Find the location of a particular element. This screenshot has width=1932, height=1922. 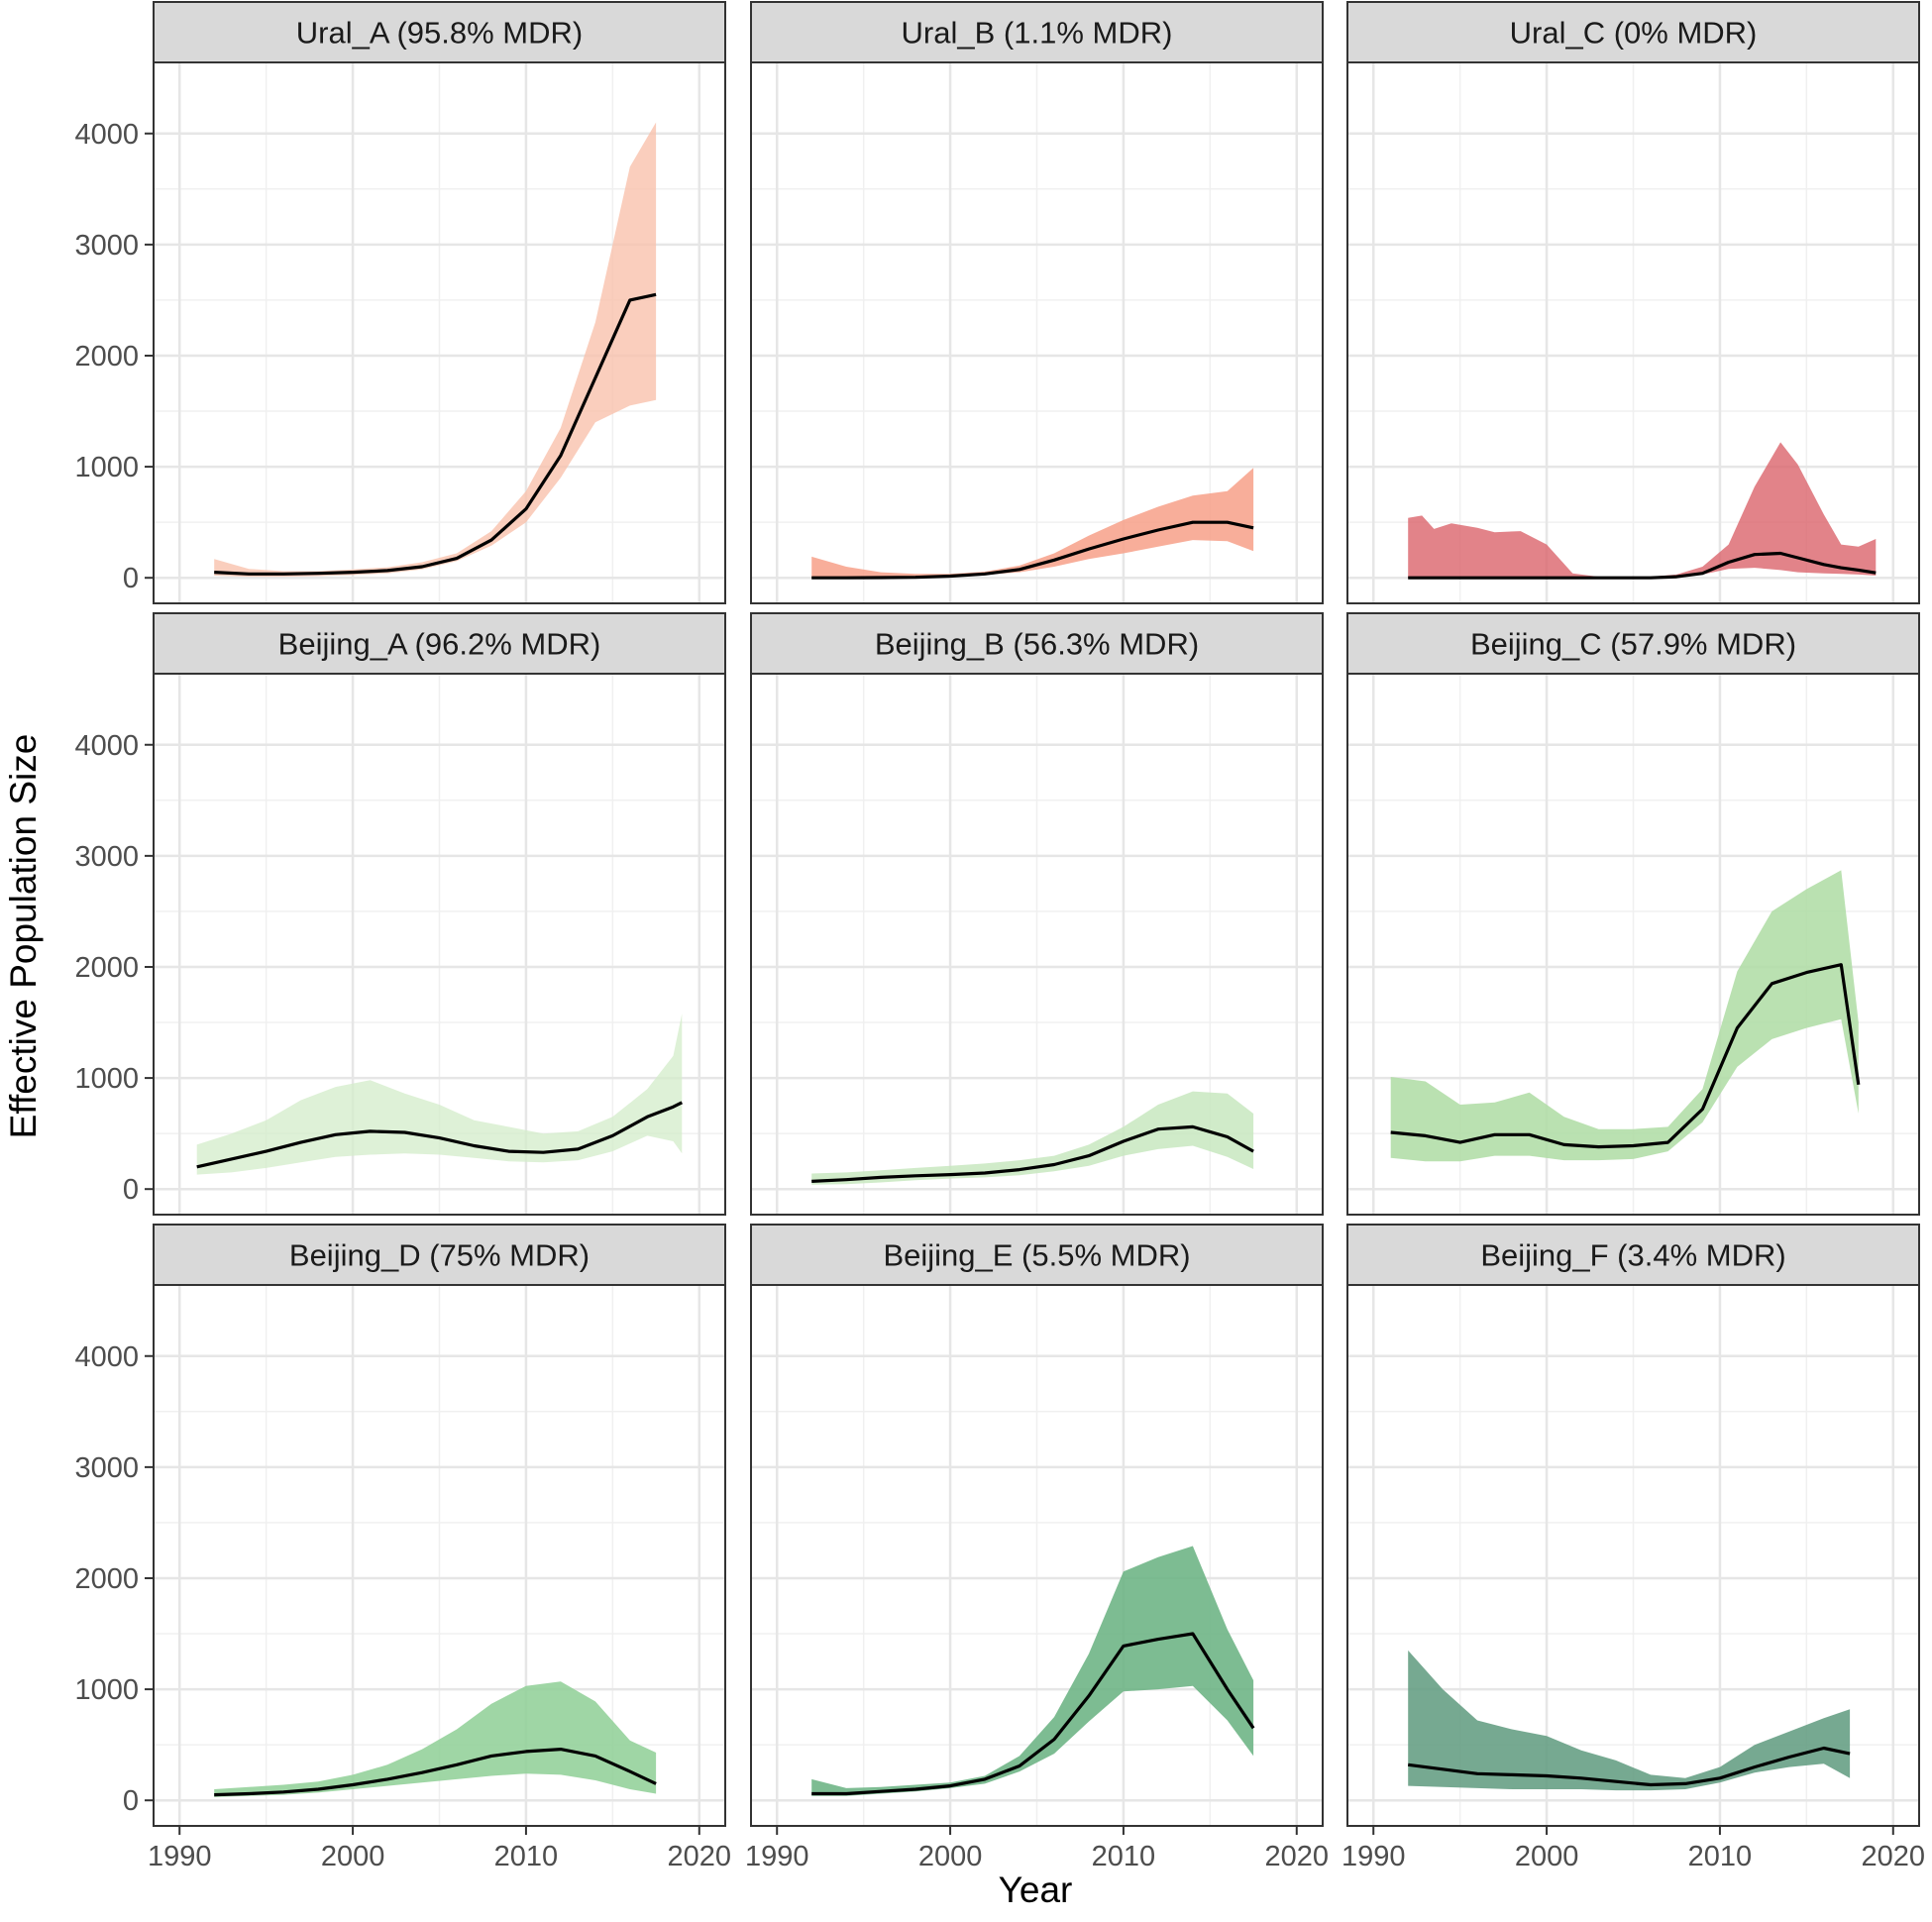

strip-ural-b is located at coordinates (1037, 32).